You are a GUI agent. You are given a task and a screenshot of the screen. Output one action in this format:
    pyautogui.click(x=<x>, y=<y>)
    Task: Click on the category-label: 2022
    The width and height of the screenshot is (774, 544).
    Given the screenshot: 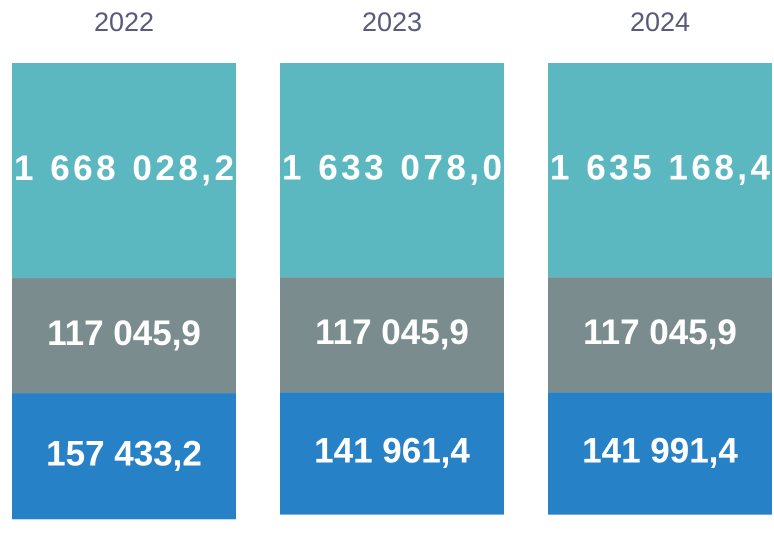 What is the action you would take?
    pyautogui.click(x=124, y=22)
    